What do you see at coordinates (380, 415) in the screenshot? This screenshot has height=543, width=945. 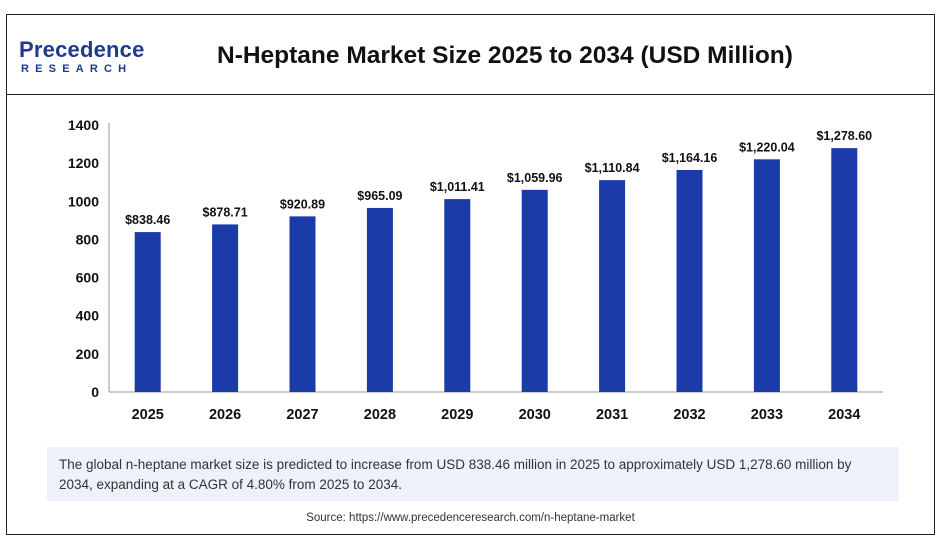 I see `x-tick-label: 2028` at bounding box center [380, 415].